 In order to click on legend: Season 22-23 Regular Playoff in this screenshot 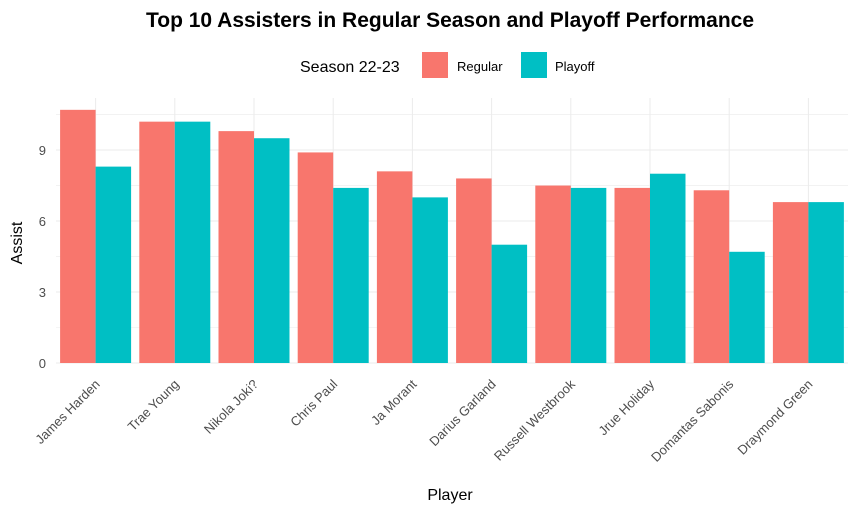, I will do `click(447, 65)`.